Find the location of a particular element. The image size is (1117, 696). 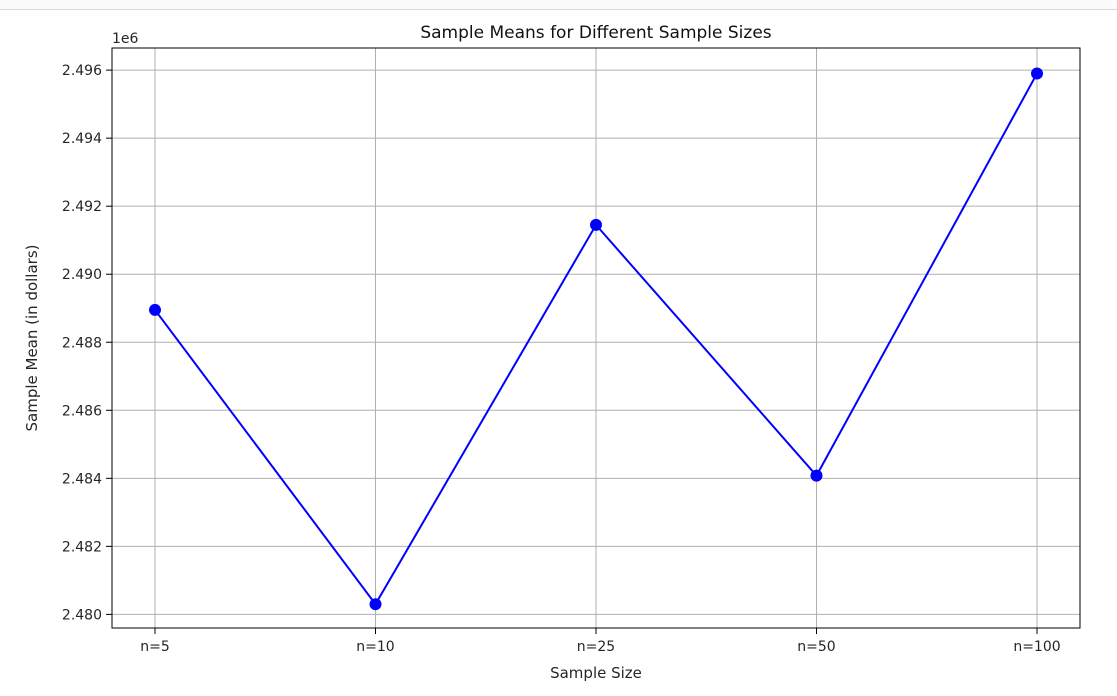

x-tick-label: n=5 is located at coordinates (155, 647).